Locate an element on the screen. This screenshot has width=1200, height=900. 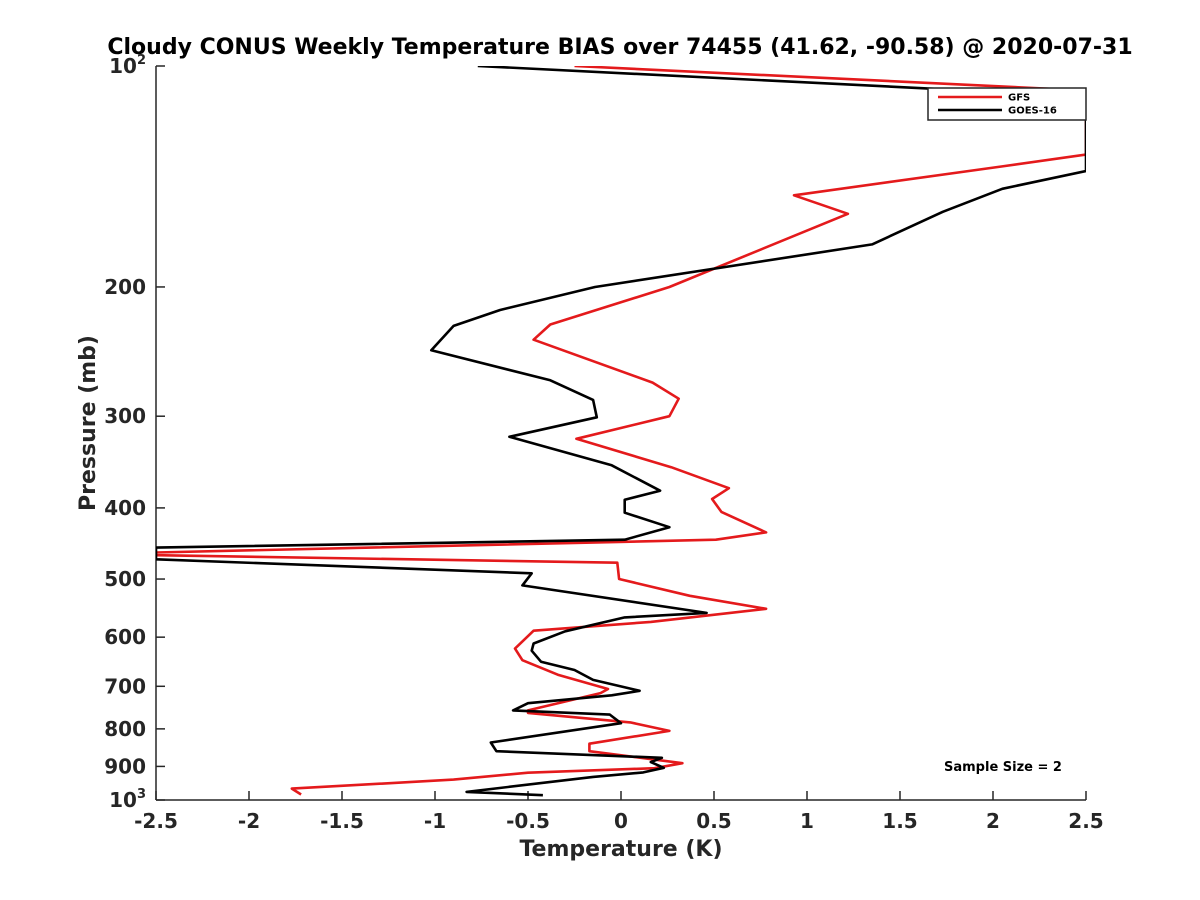
x-tick-label: 0.5 is located at coordinates (713, 821).